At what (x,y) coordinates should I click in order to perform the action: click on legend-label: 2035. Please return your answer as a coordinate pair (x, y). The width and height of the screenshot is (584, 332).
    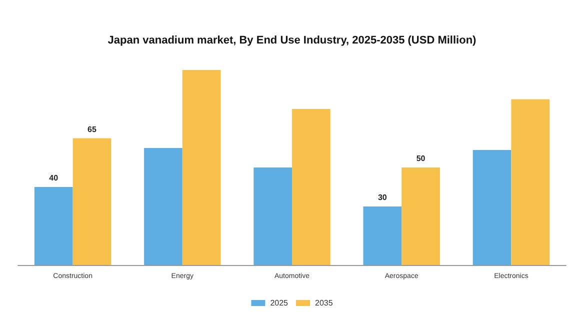
    Looking at the image, I should click on (324, 303).